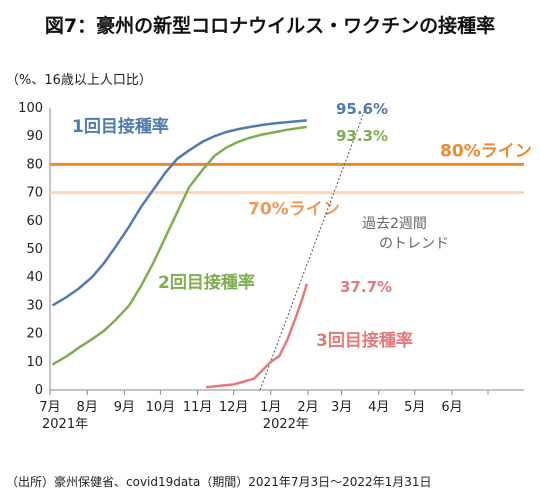 This screenshot has height=498, width=540. What do you see at coordinates (120, 126) in the screenshot?
I see `series-label-first-dose: 1回目接種率` at bounding box center [120, 126].